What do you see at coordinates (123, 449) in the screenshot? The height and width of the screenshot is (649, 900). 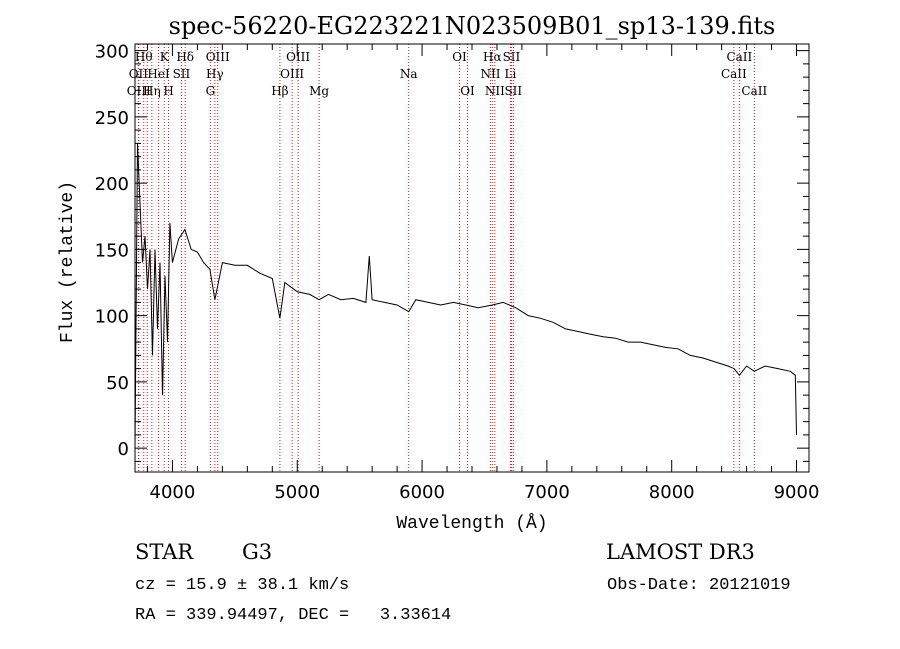 I see `y-tick-label: 0` at bounding box center [123, 449].